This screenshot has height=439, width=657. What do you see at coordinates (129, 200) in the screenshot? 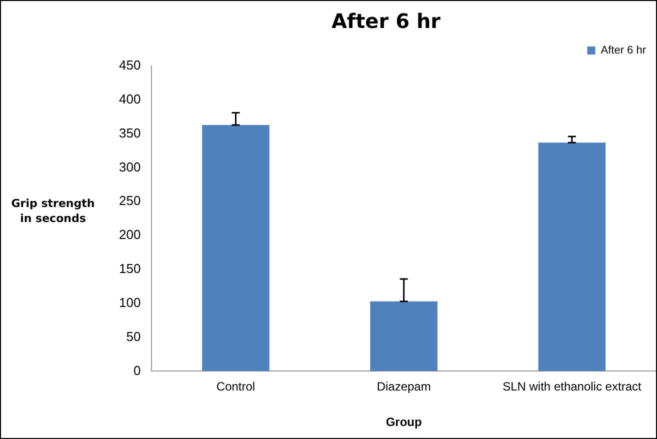
I see `y-tick-label: 250` at bounding box center [129, 200].